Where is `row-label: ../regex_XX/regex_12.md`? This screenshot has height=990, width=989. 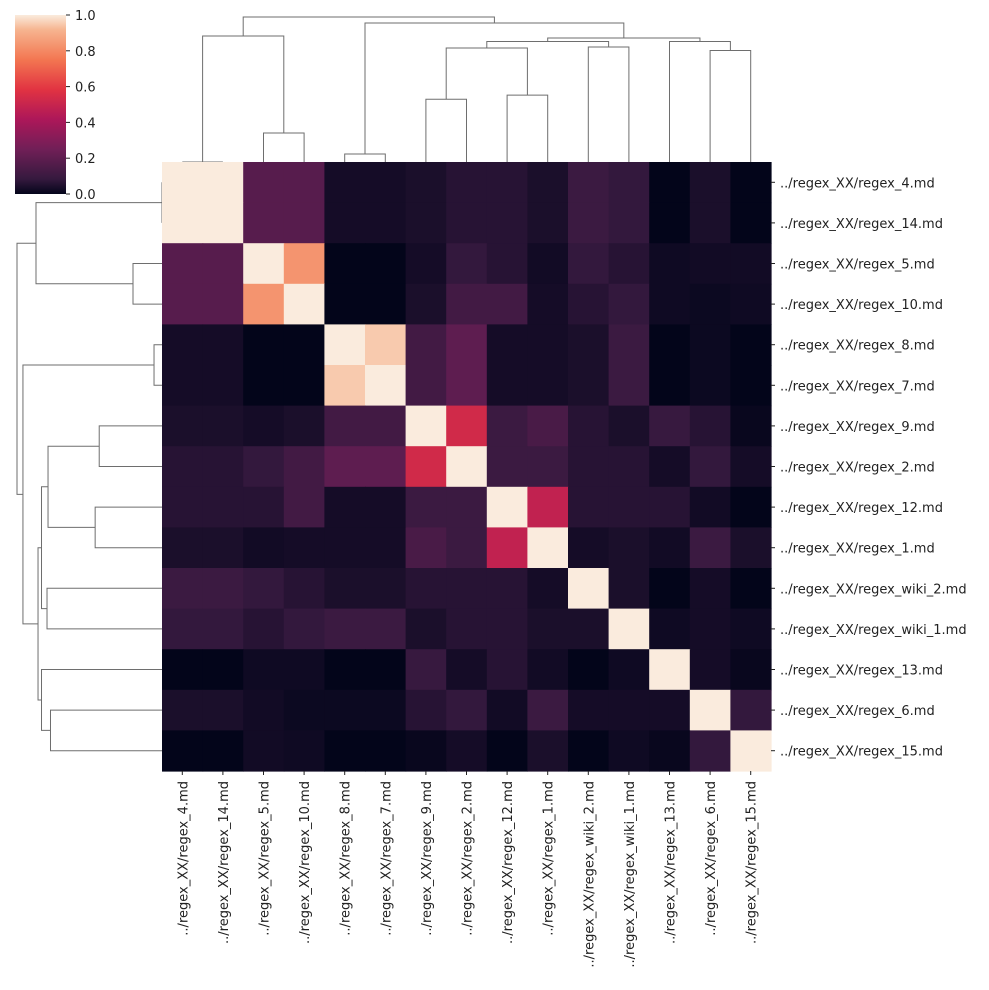
row-label: ../regex_XX/regex_12.md is located at coordinates (861, 508).